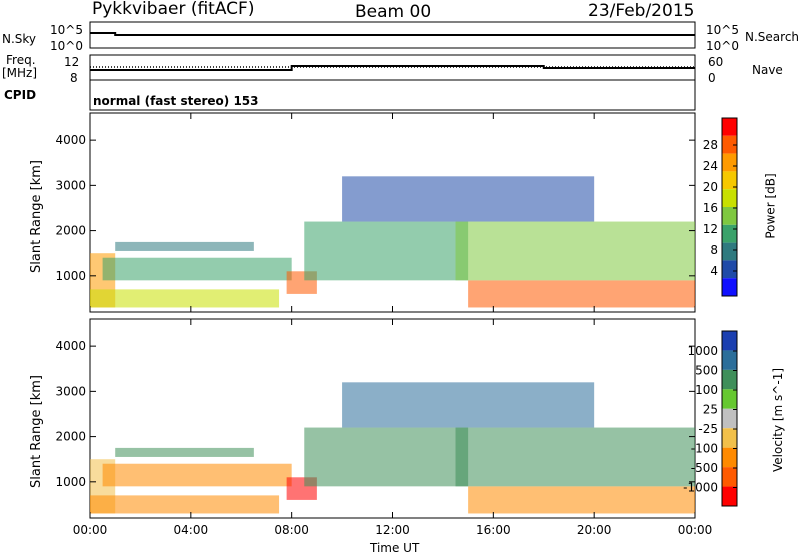  I want to click on power-ytick-label: 4000, so click(70, 140).